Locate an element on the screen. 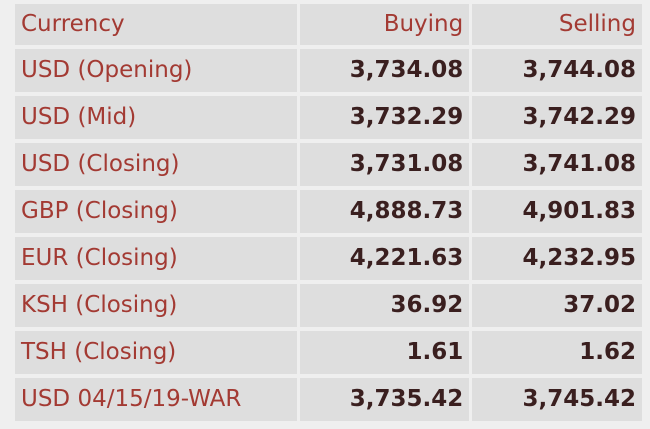 The height and width of the screenshot is (429, 650). table-row: USD 04/15/19-WAR 3,735.42 3,745.42 is located at coordinates (328, 399).